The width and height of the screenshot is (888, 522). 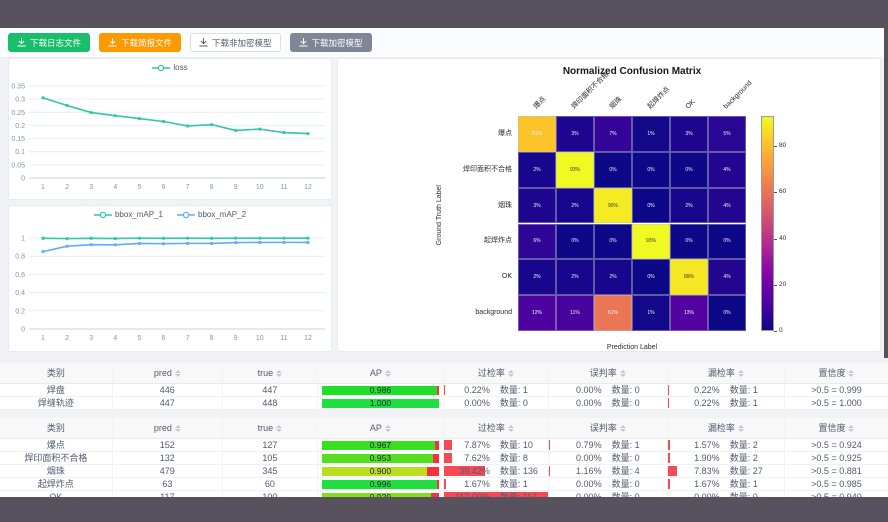 I want to click on column-header-label: 过检率, so click(x=491, y=373).